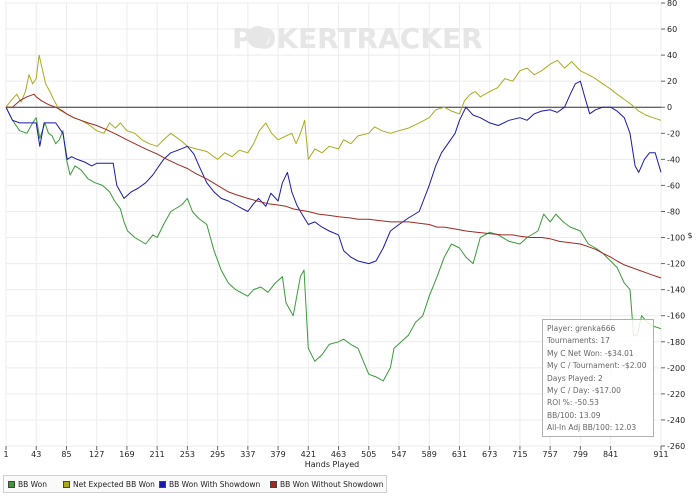  I want to click on stat-player: Player: grenka666, so click(581, 328).